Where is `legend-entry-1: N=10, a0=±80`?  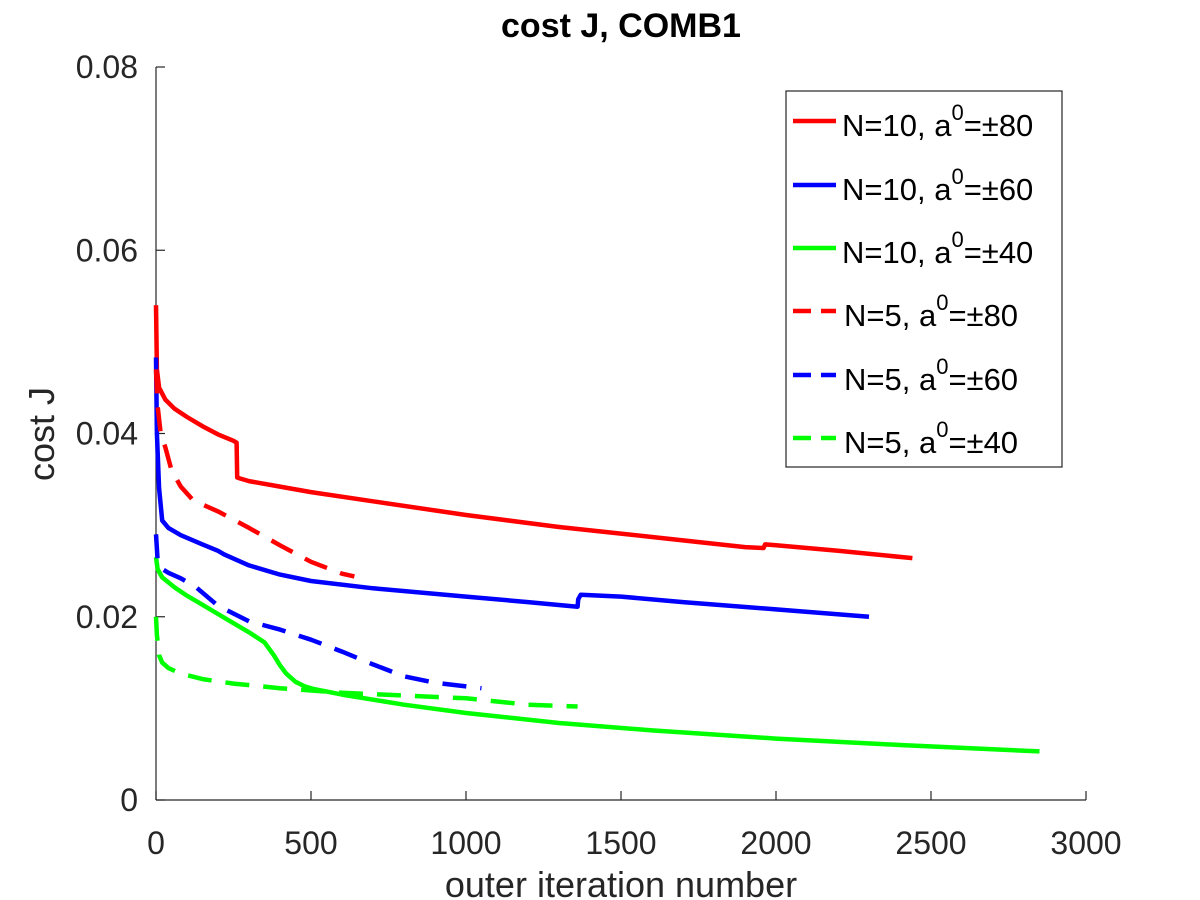 legend-entry-1: N=10, a0=±80 is located at coordinates (913, 121).